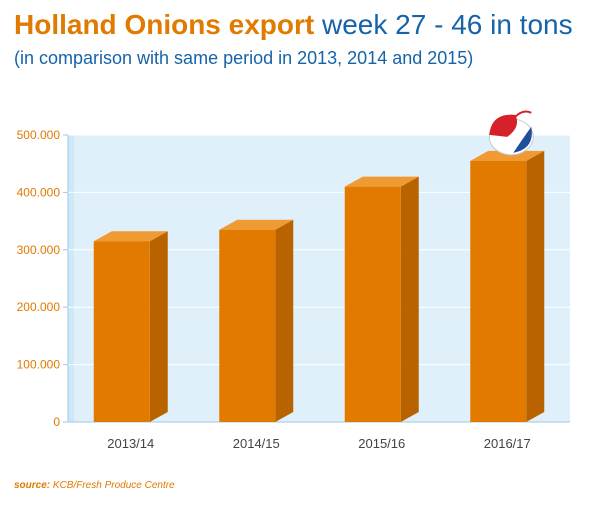 The image size is (595, 507). Describe the element at coordinates (319, 443) in the screenshot. I see `x-axis-labels: 2013/14 2014/15 2015/16 2016/17` at that location.